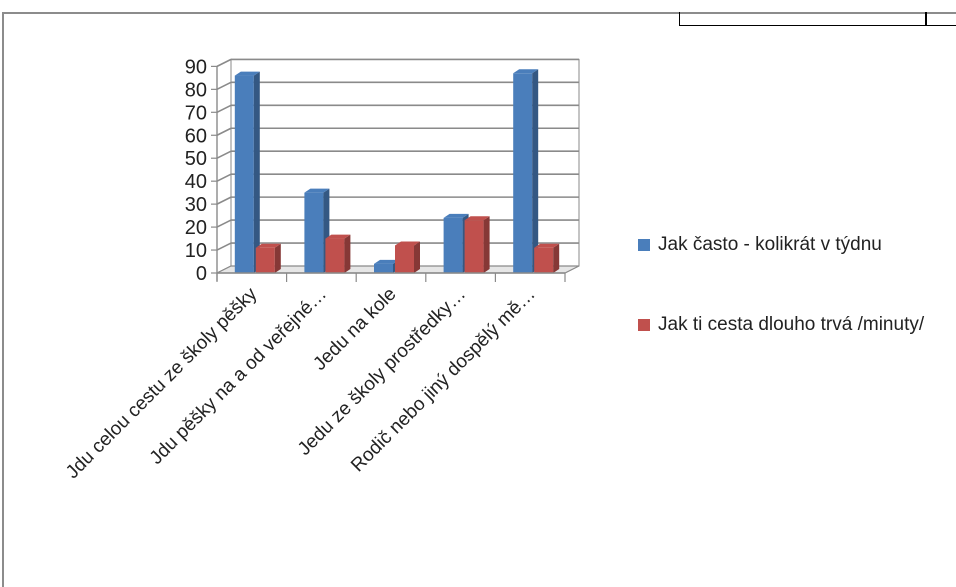 The image size is (956, 587). What do you see at coordinates (940, 19) in the screenshot?
I see `table-cell-fragment-right` at bounding box center [940, 19].